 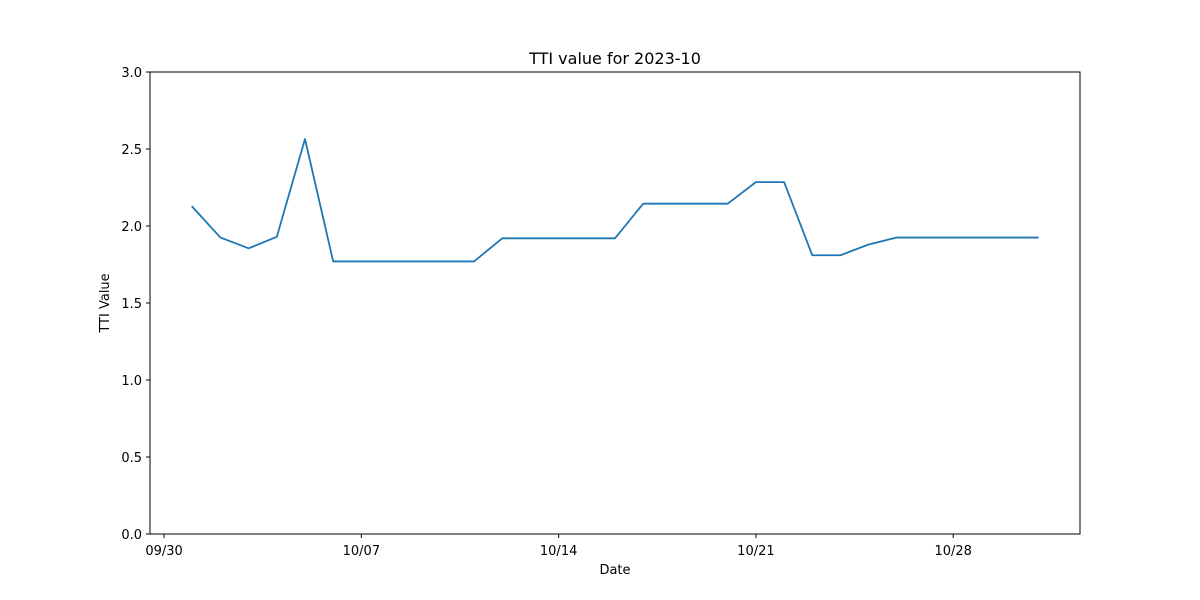 I want to click on y-tick-label: 2.0, so click(x=131, y=227).